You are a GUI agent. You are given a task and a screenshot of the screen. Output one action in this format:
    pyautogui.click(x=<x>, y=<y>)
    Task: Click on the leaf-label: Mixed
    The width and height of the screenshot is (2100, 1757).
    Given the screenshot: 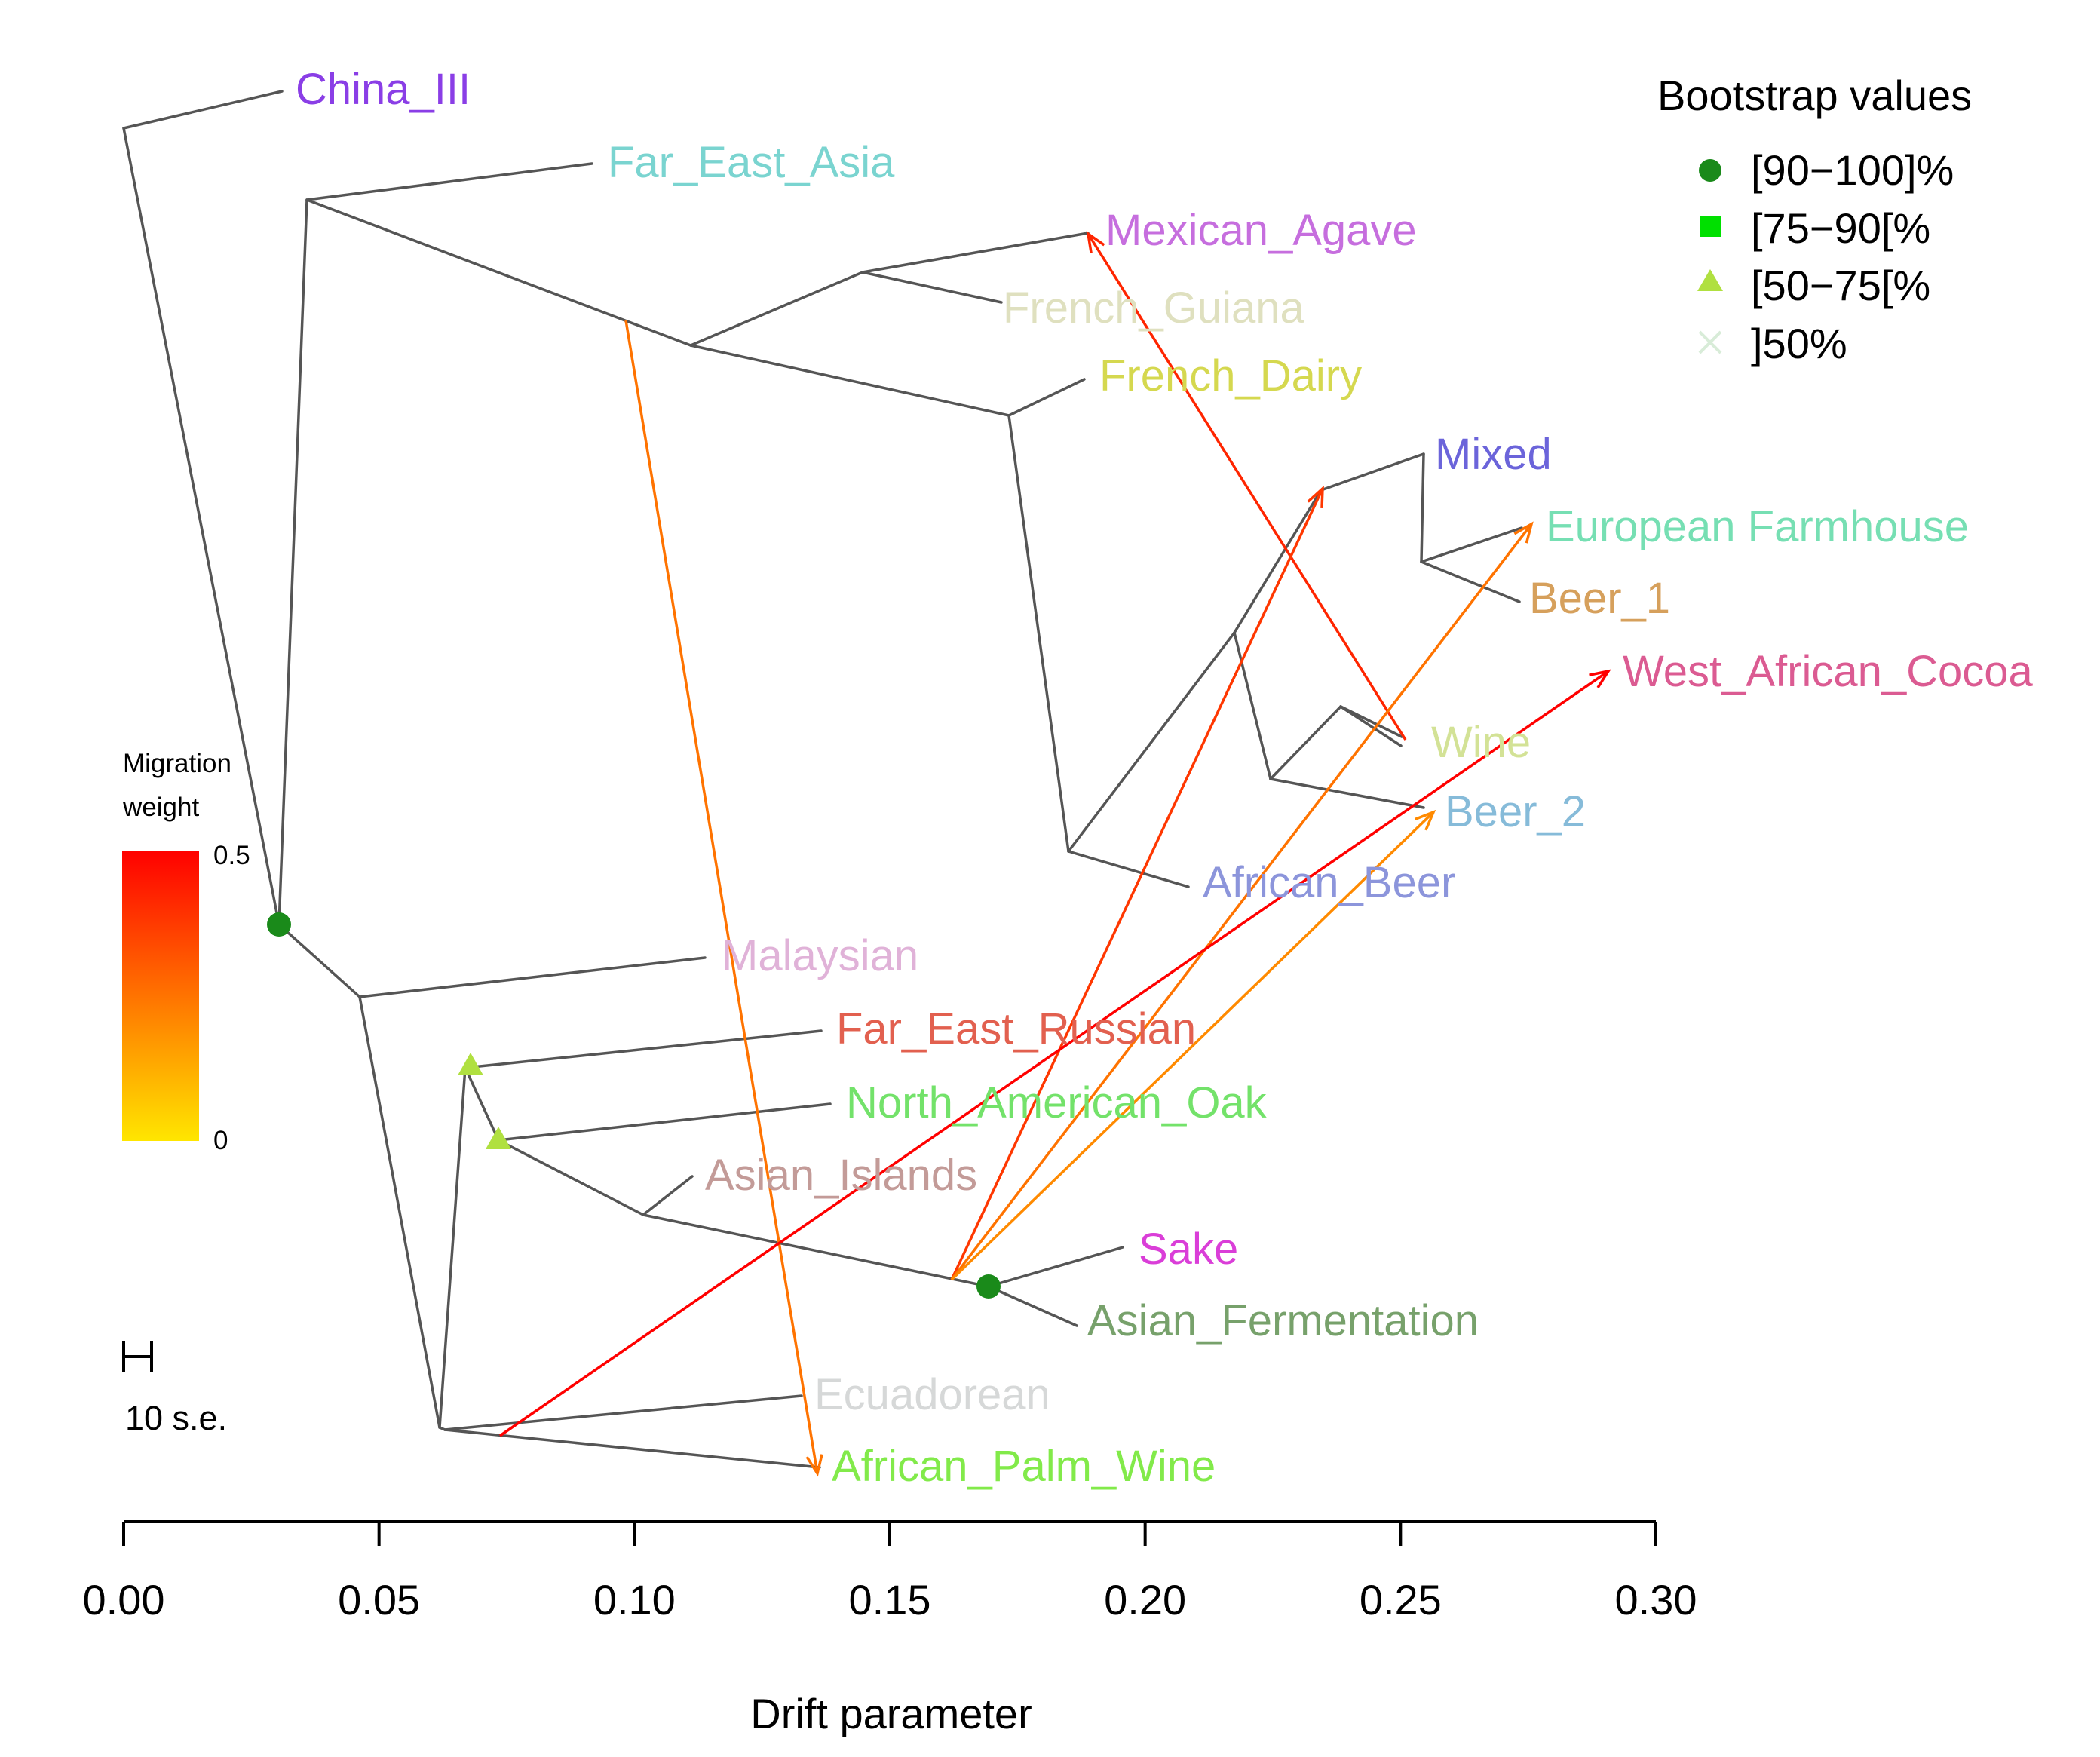 What is the action you would take?
    pyautogui.click(x=1493, y=454)
    